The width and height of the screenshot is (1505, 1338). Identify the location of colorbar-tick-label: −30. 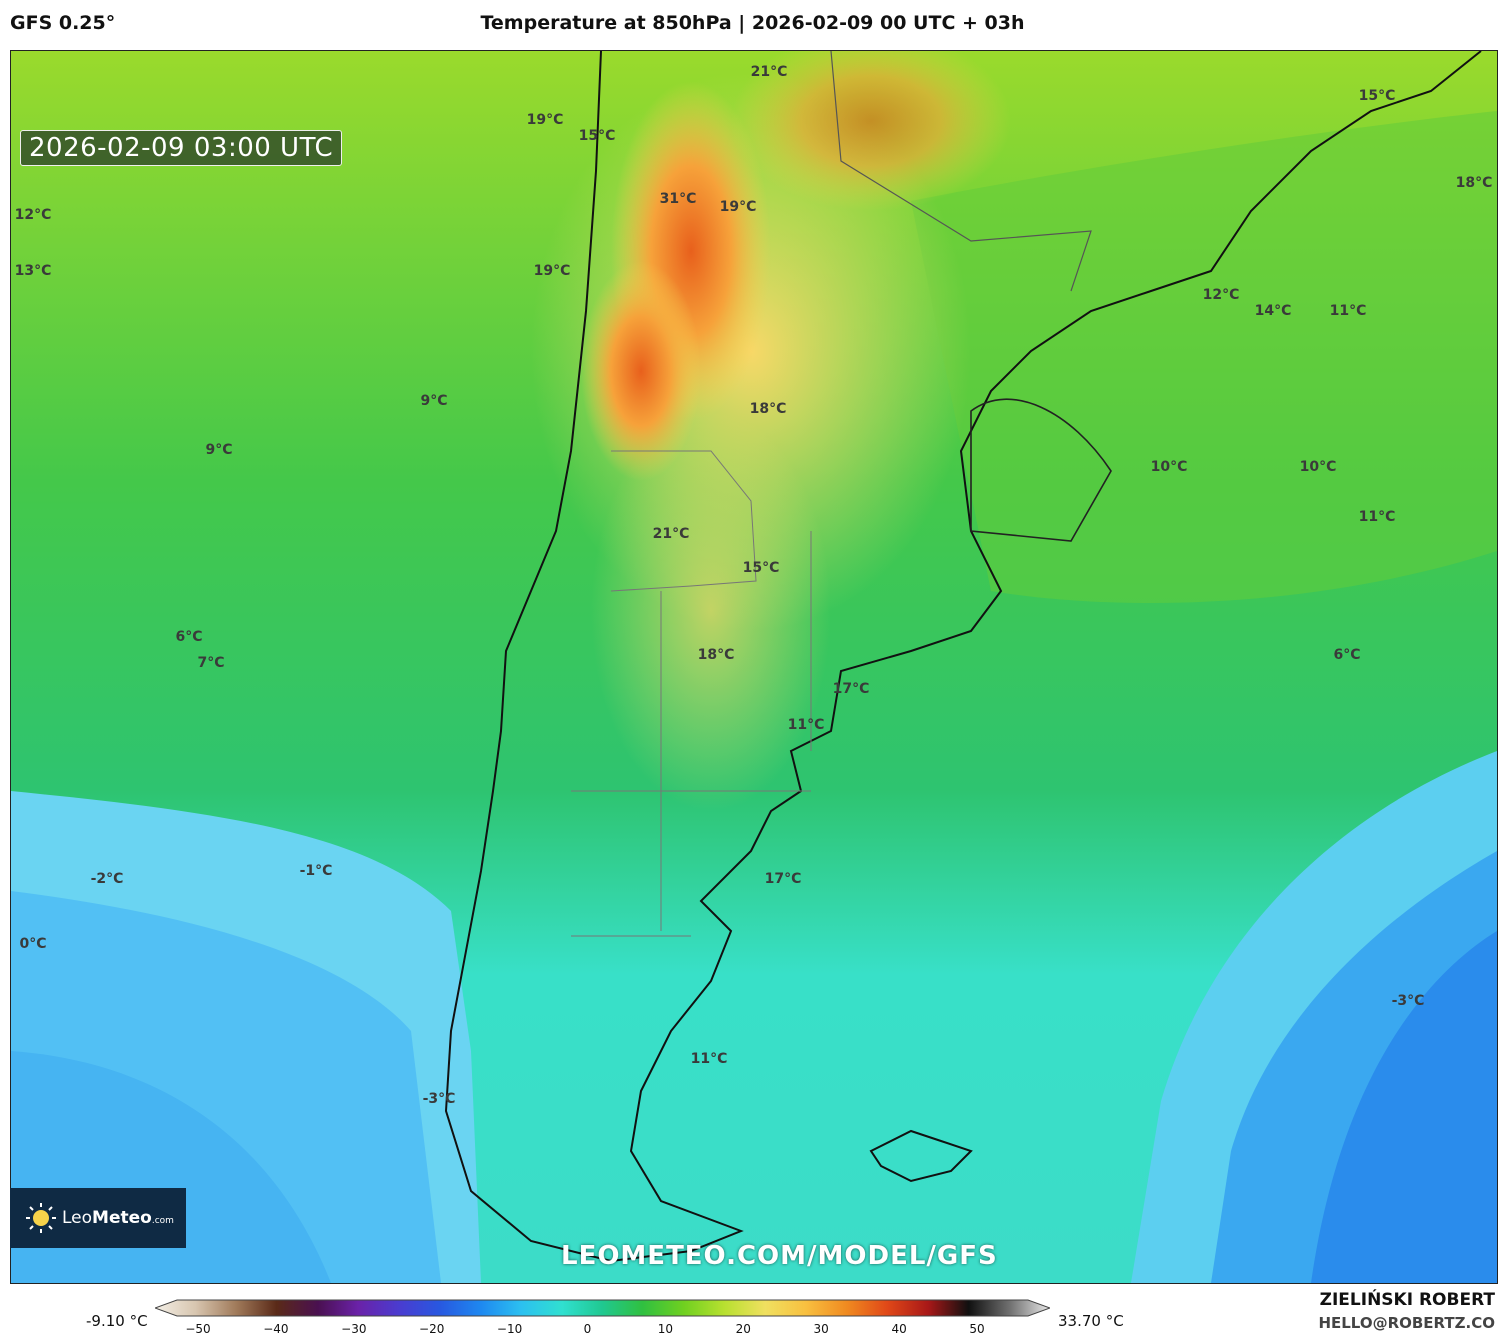
(354, 1329).